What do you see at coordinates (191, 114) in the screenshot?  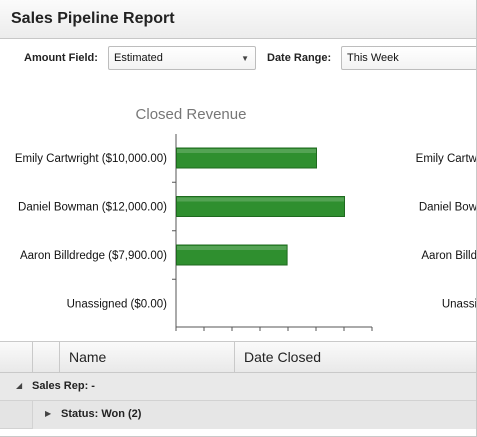 I see `chart-title: Closed Revenue` at bounding box center [191, 114].